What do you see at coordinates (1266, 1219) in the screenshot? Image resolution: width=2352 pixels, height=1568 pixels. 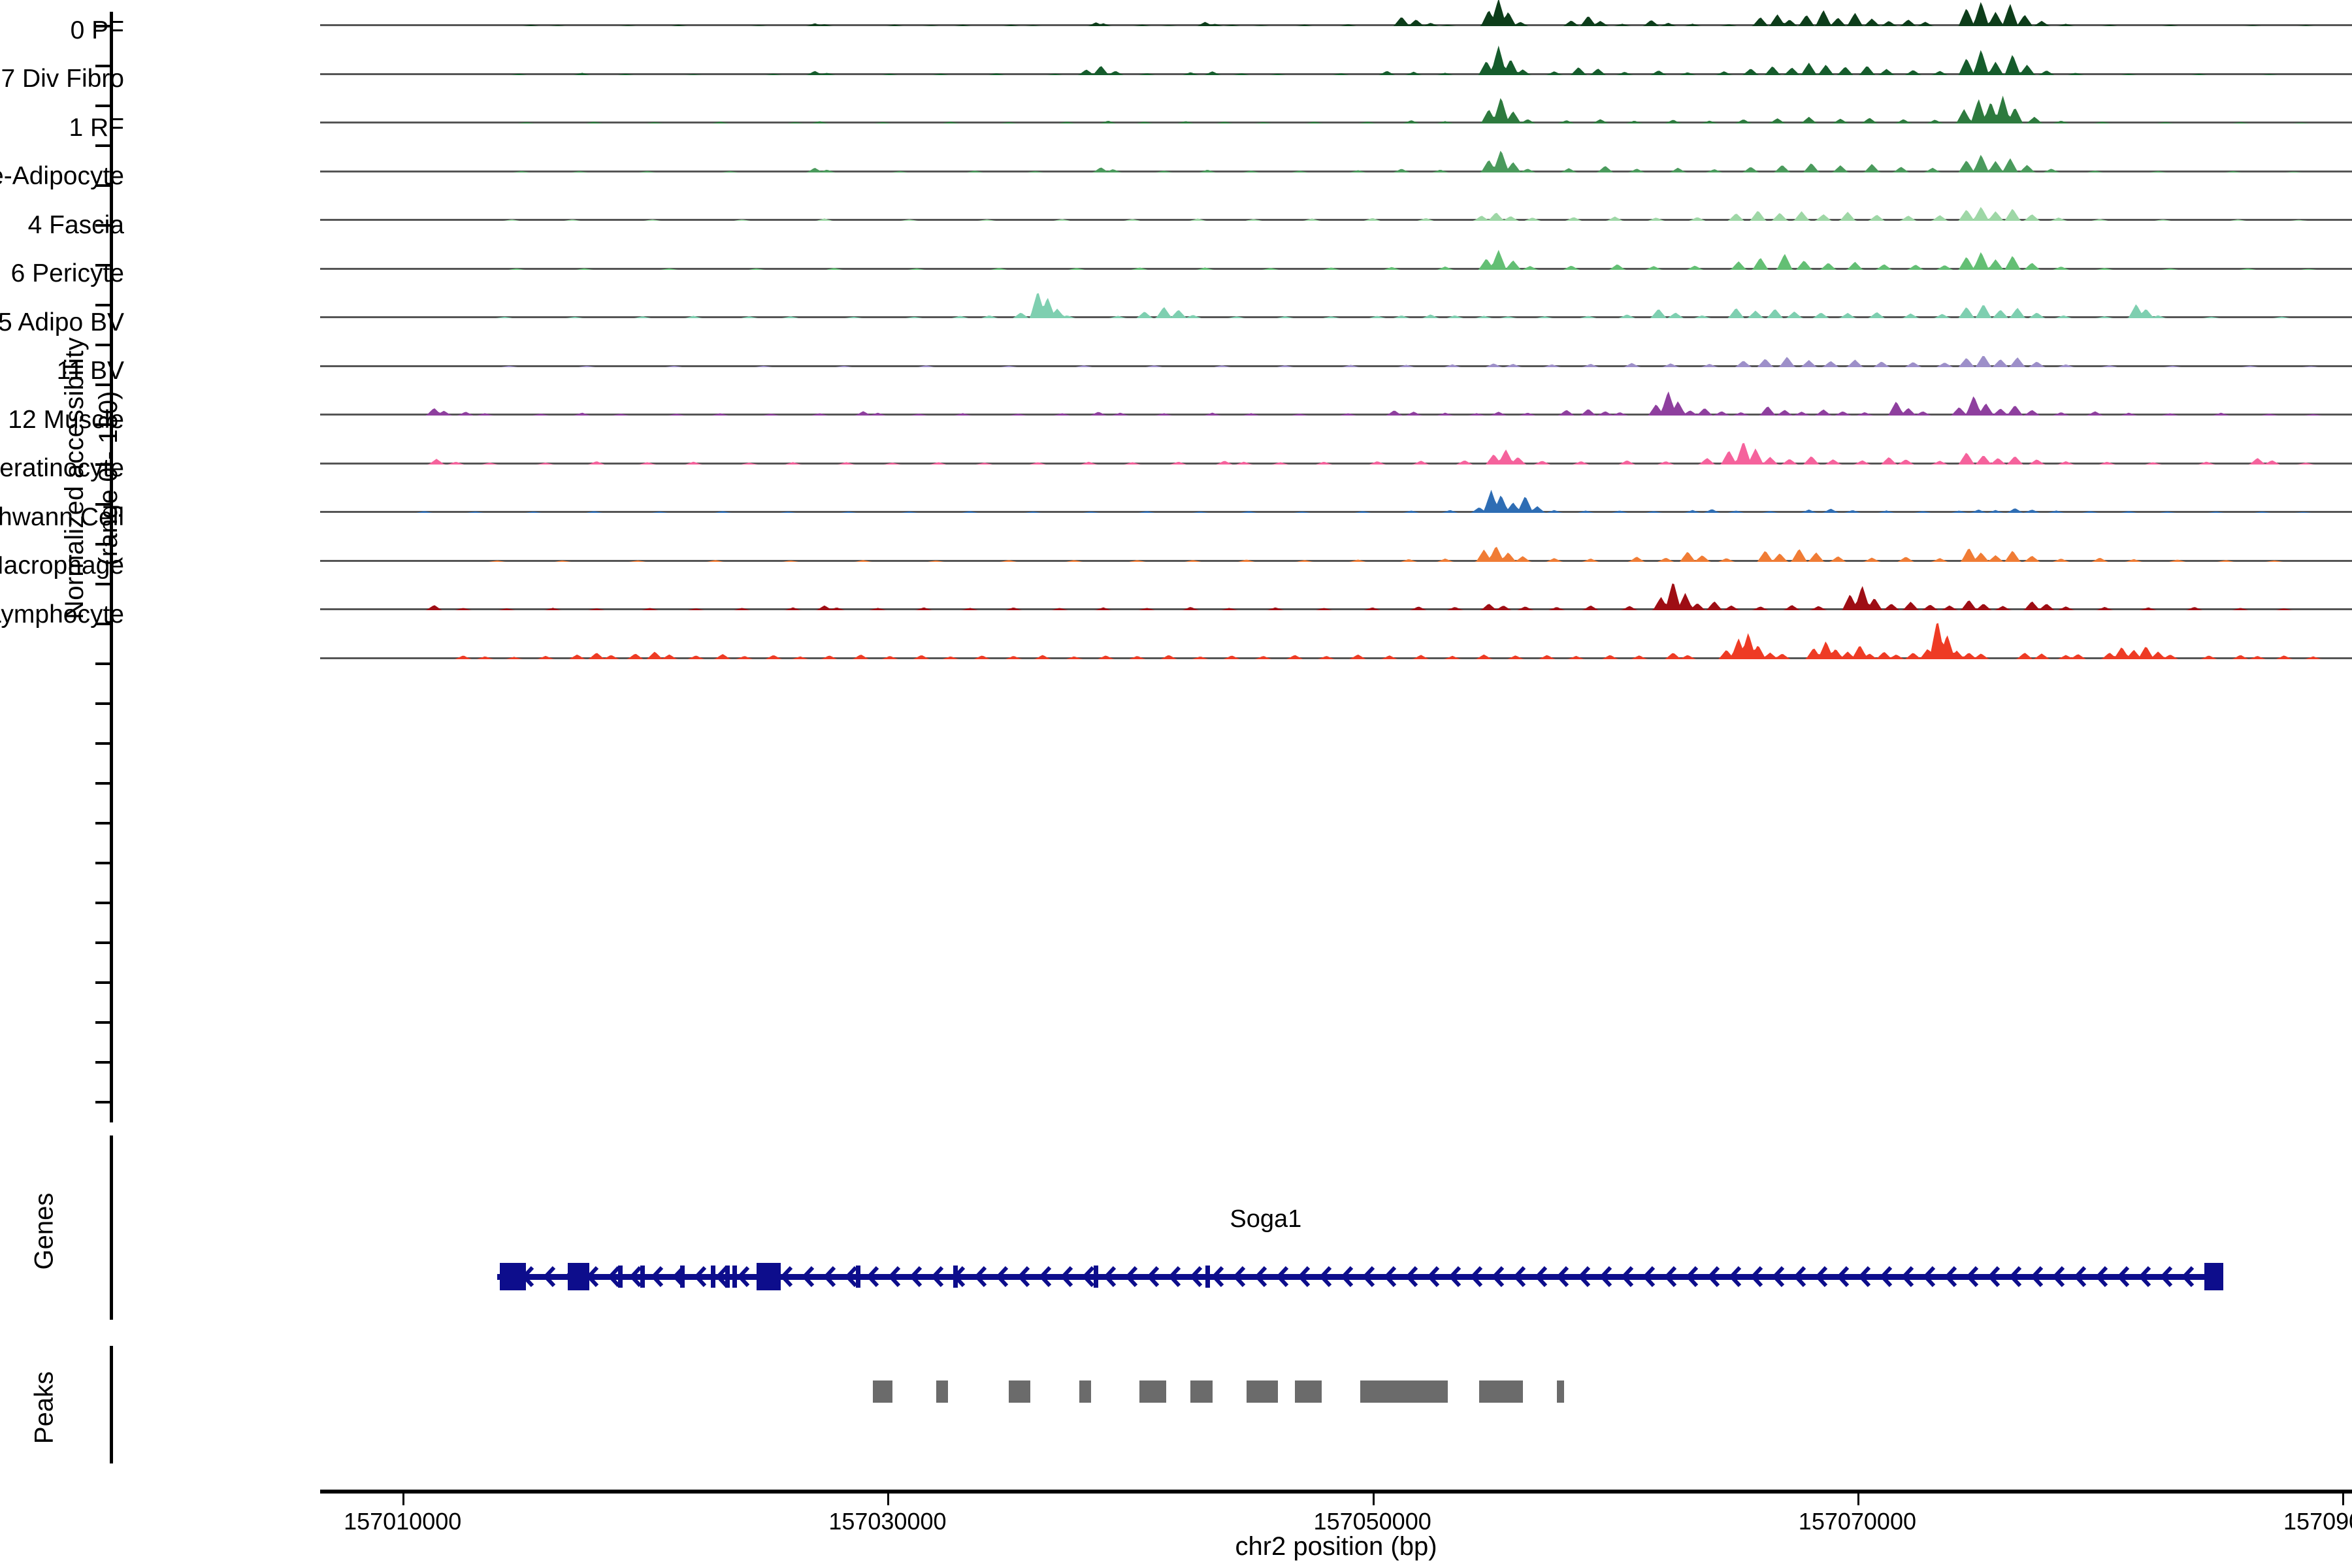 I see `gene-name-label: Soga1` at bounding box center [1266, 1219].